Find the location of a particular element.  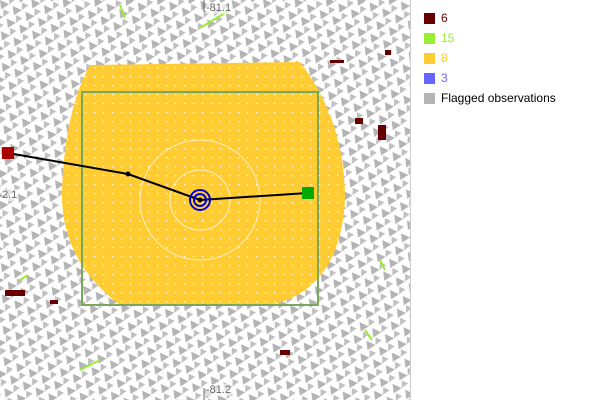

legend-item-6: 6 is located at coordinates (490, 18).